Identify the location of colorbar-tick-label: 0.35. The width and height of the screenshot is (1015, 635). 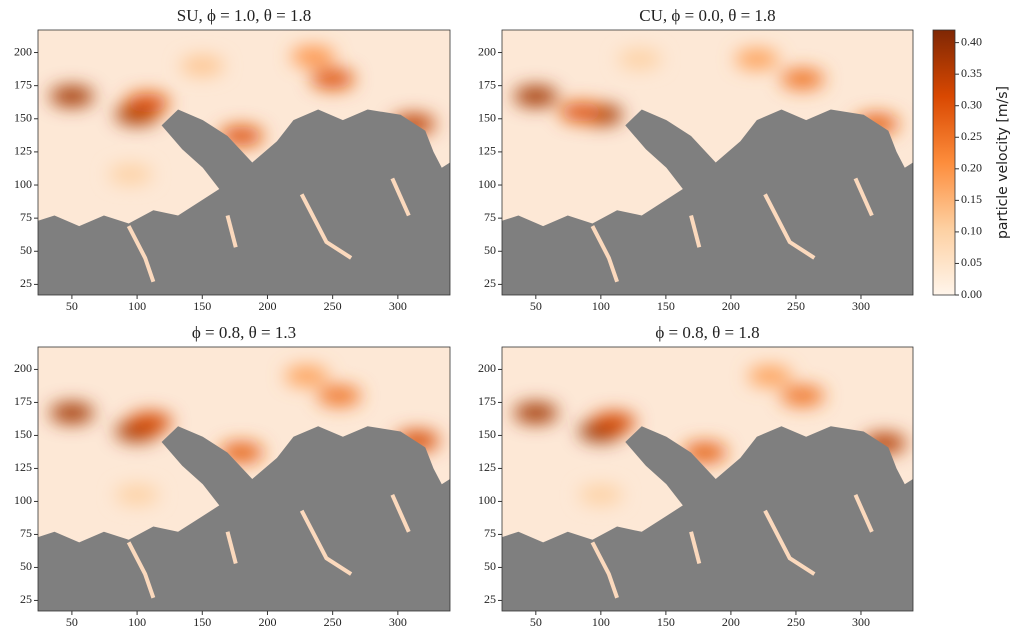
(971, 73).